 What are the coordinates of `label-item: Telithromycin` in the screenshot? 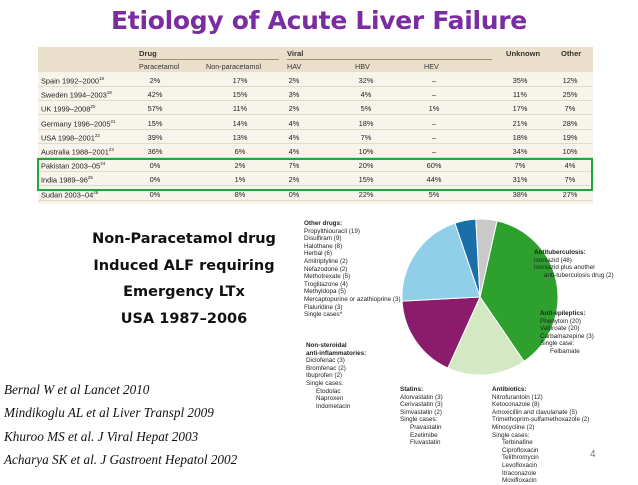 It's located at (520, 458).